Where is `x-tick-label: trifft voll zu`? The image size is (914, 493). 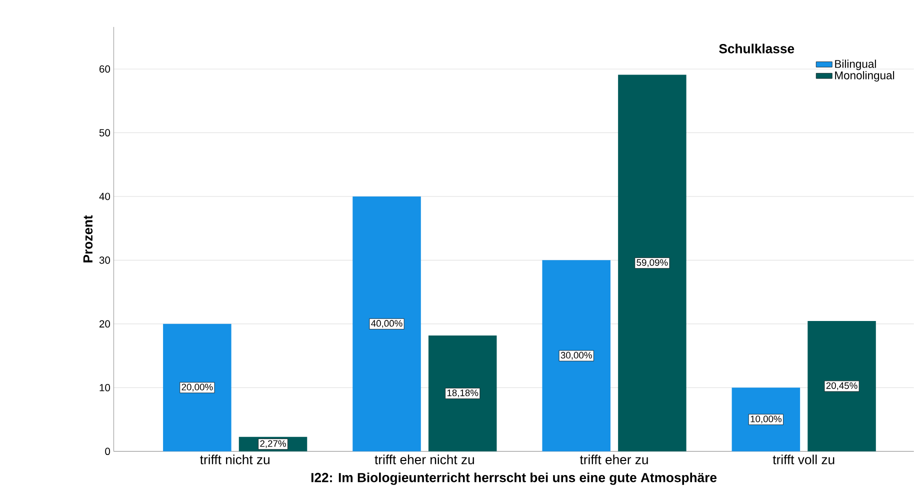 x-tick-label: trifft voll zu is located at coordinates (803, 459).